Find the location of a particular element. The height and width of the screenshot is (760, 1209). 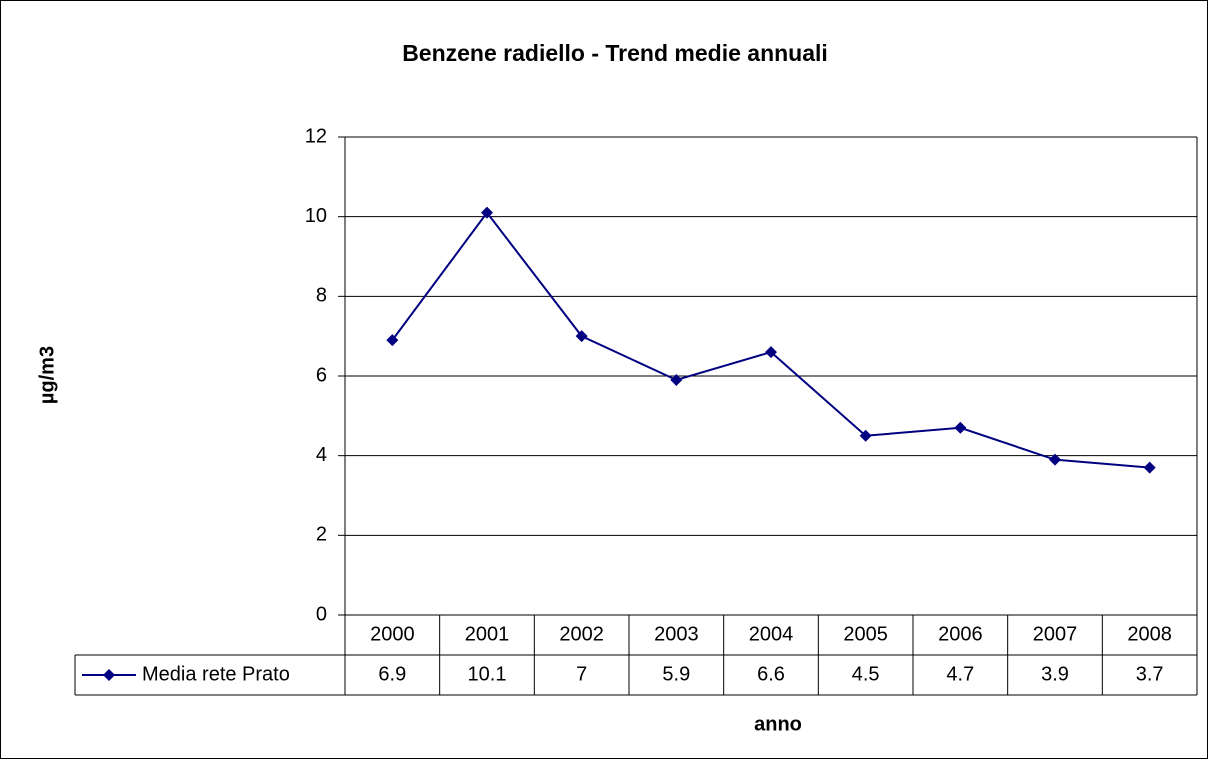

legend-marker is located at coordinates (109, 675).